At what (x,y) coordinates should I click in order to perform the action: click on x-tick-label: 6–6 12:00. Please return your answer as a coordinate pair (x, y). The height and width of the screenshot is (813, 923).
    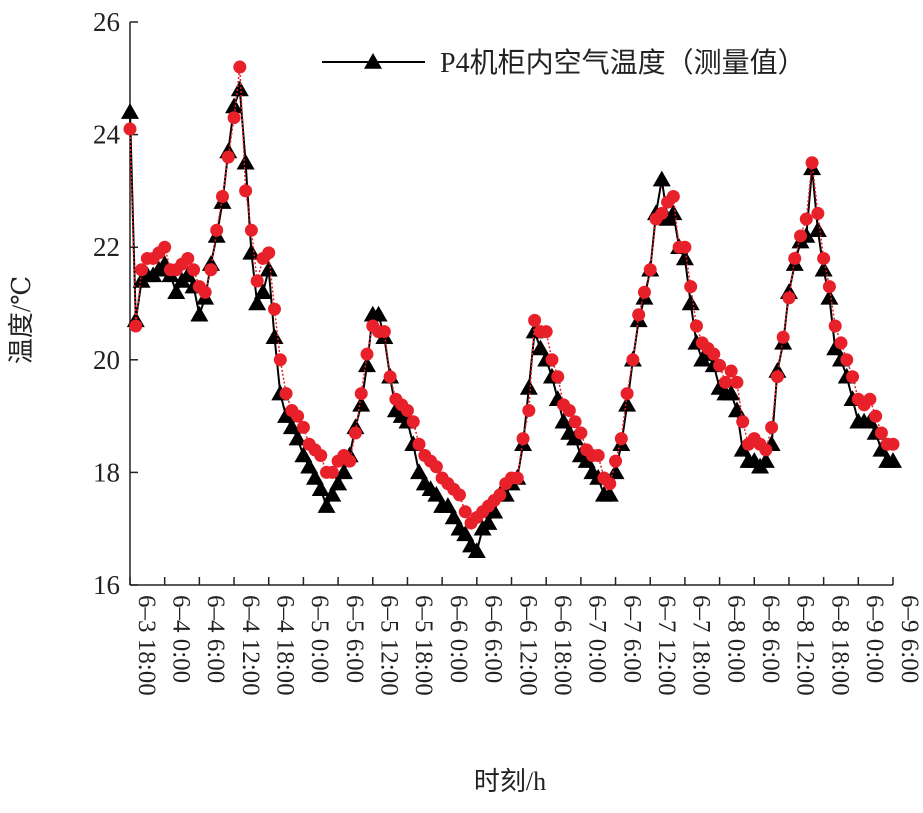
    Looking at the image, I should click on (527, 645).